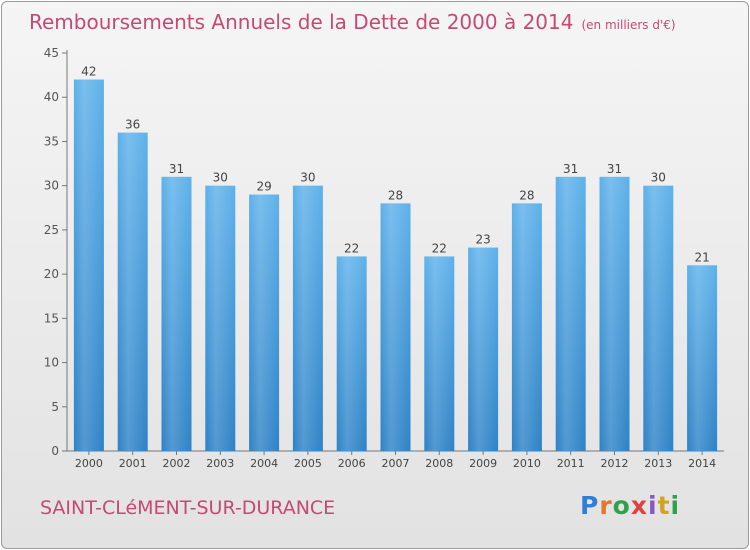 Image resolution: width=750 pixels, height=550 pixels. What do you see at coordinates (308, 463) in the screenshot?
I see `x-tick-label: 2005` at bounding box center [308, 463].